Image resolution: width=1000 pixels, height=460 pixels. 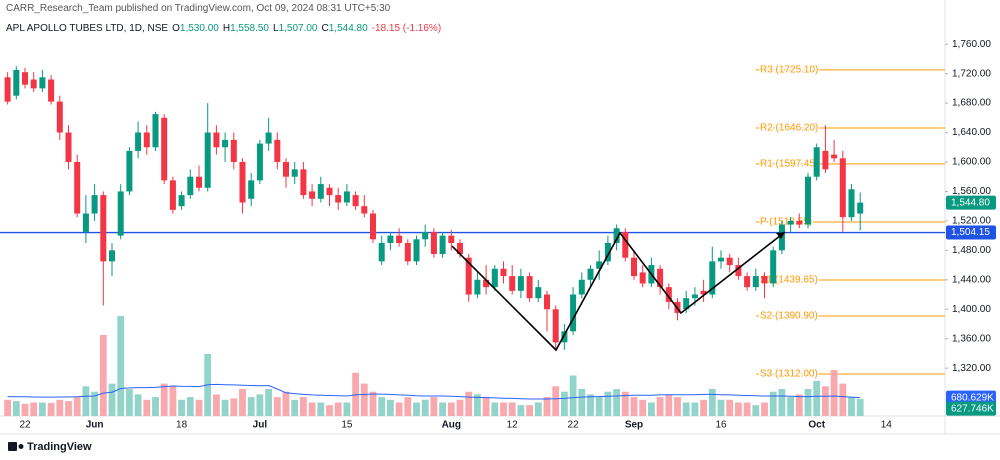 I want to click on x-tick-label: 12, so click(x=513, y=425).